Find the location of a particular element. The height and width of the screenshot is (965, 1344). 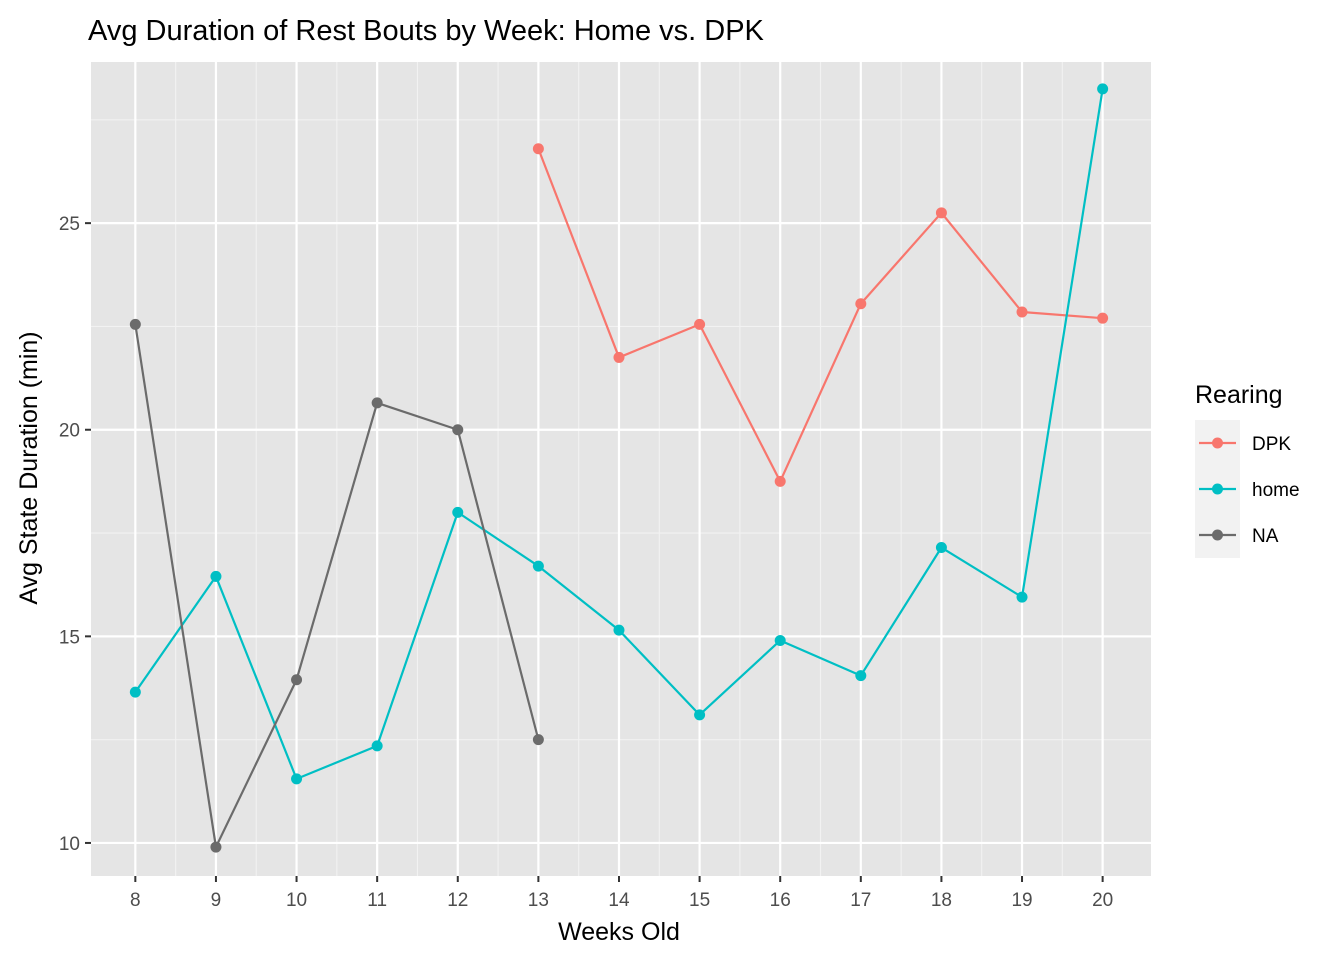

x-tick-label: 15 is located at coordinates (699, 900).